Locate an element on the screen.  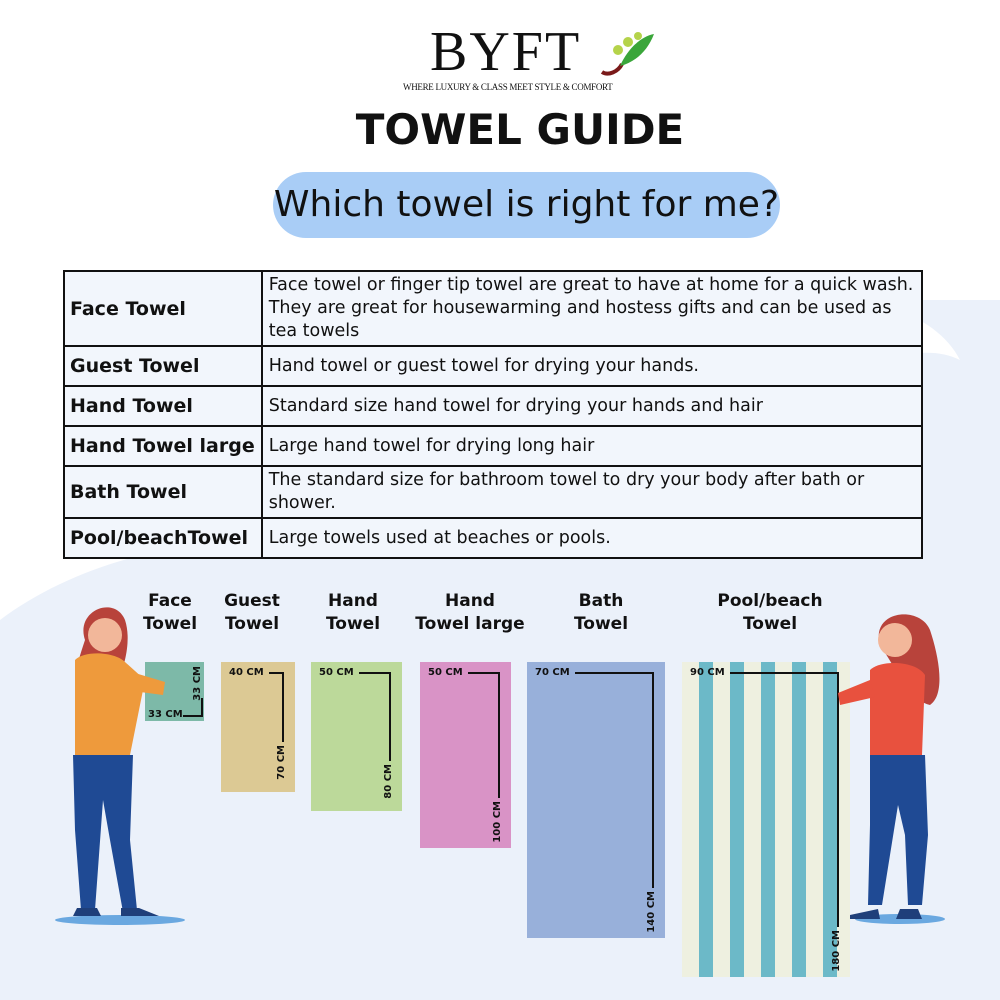
towel-desc: Large towels used at beaches or pools. is located at coordinates (592, 538).